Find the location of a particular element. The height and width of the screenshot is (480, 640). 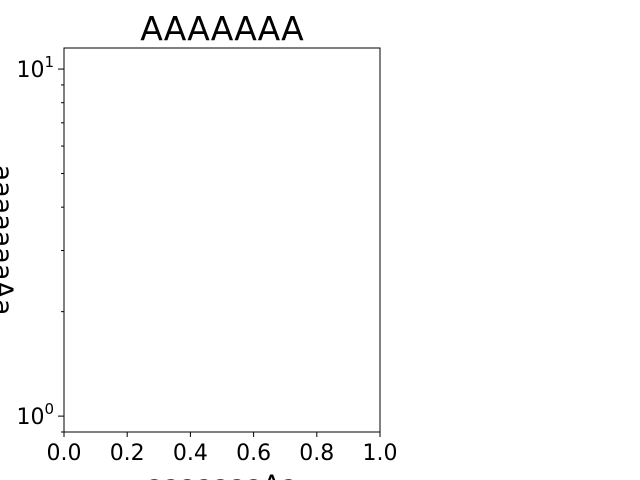

x-tick-label: 0.0 is located at coordinates (64, 453).